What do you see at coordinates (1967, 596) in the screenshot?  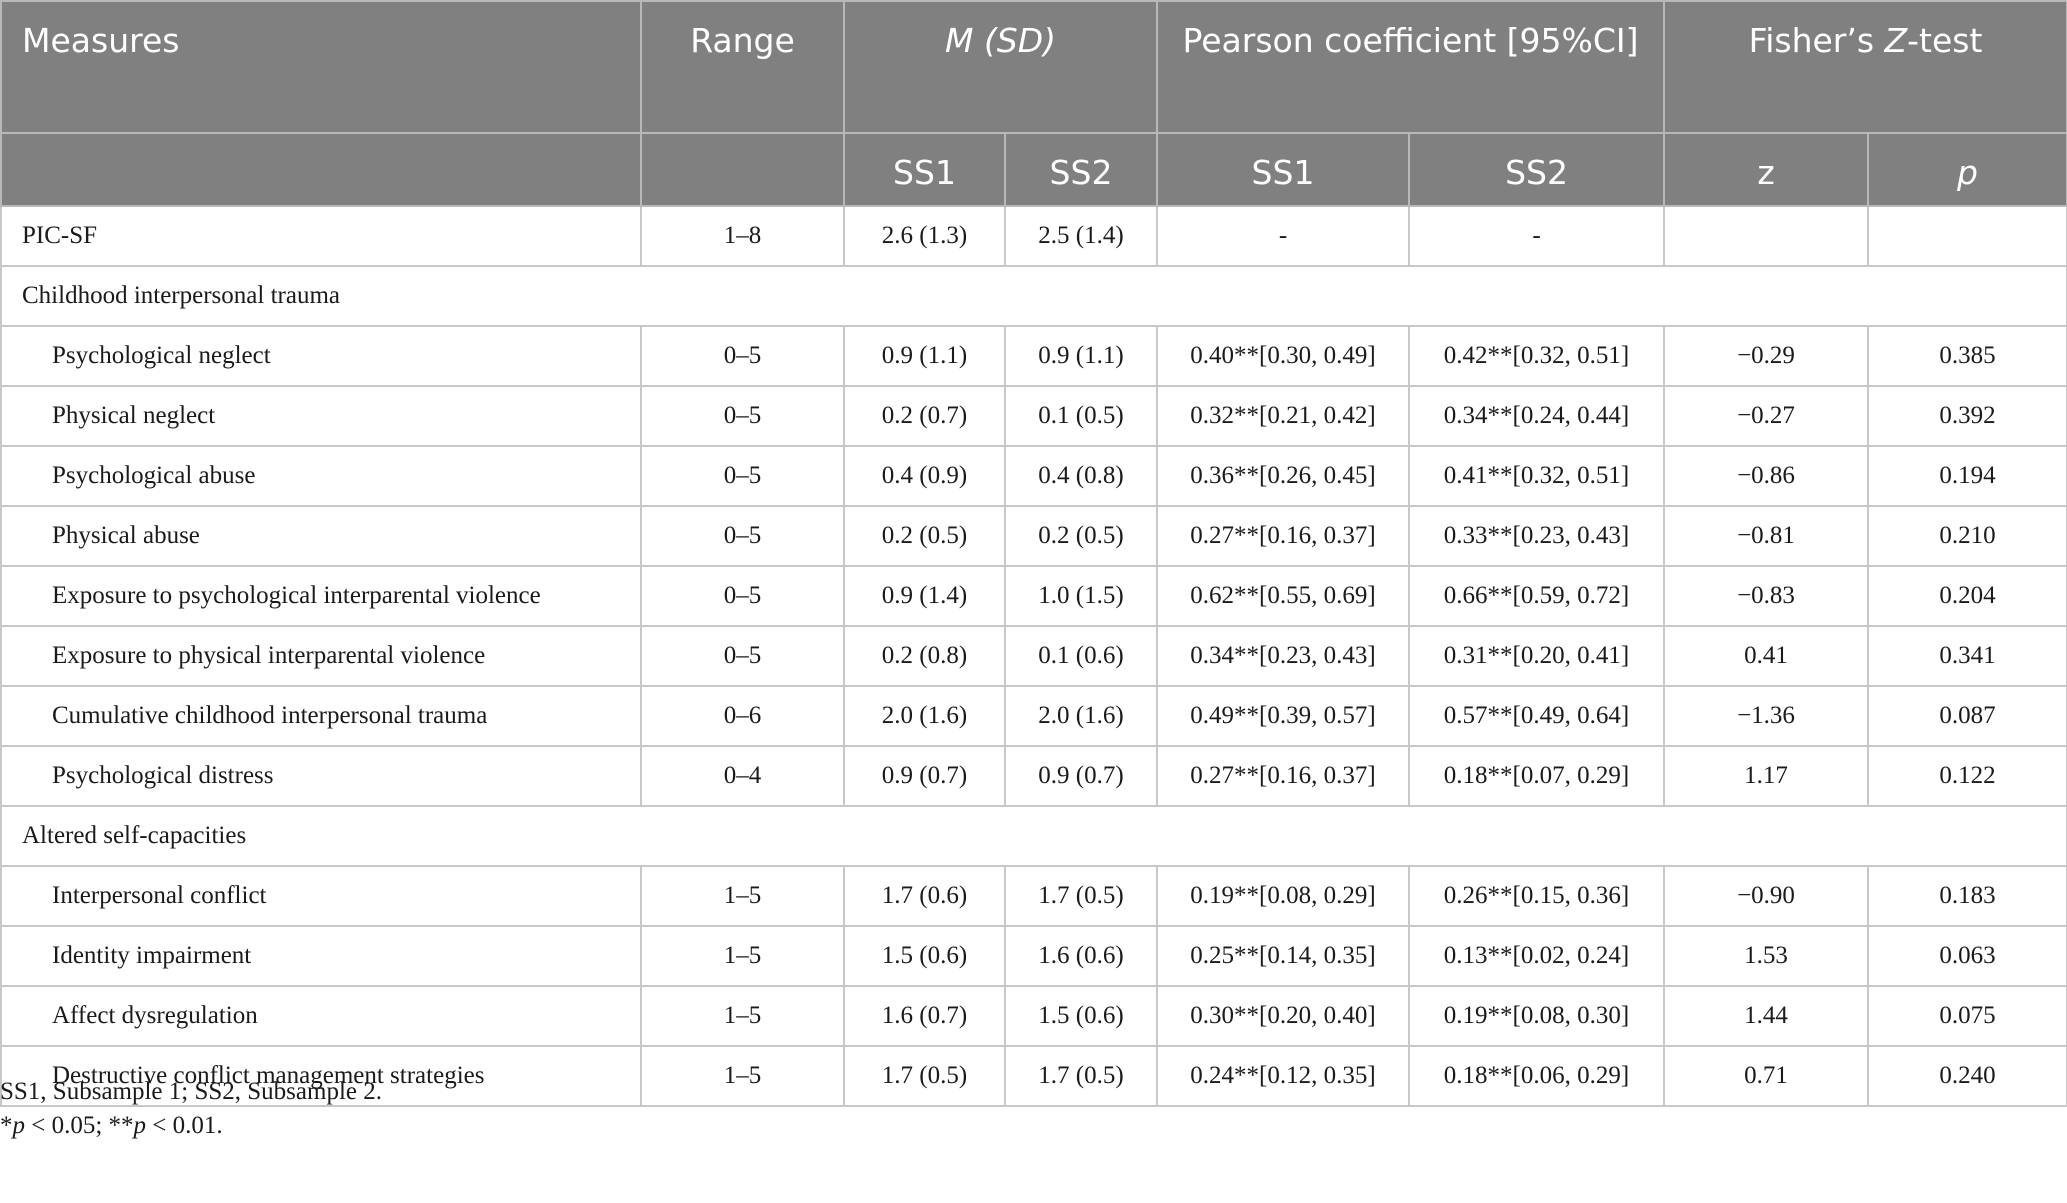 I see `fisher-p-cell: 0.204` at bounding box center [1967, 596].